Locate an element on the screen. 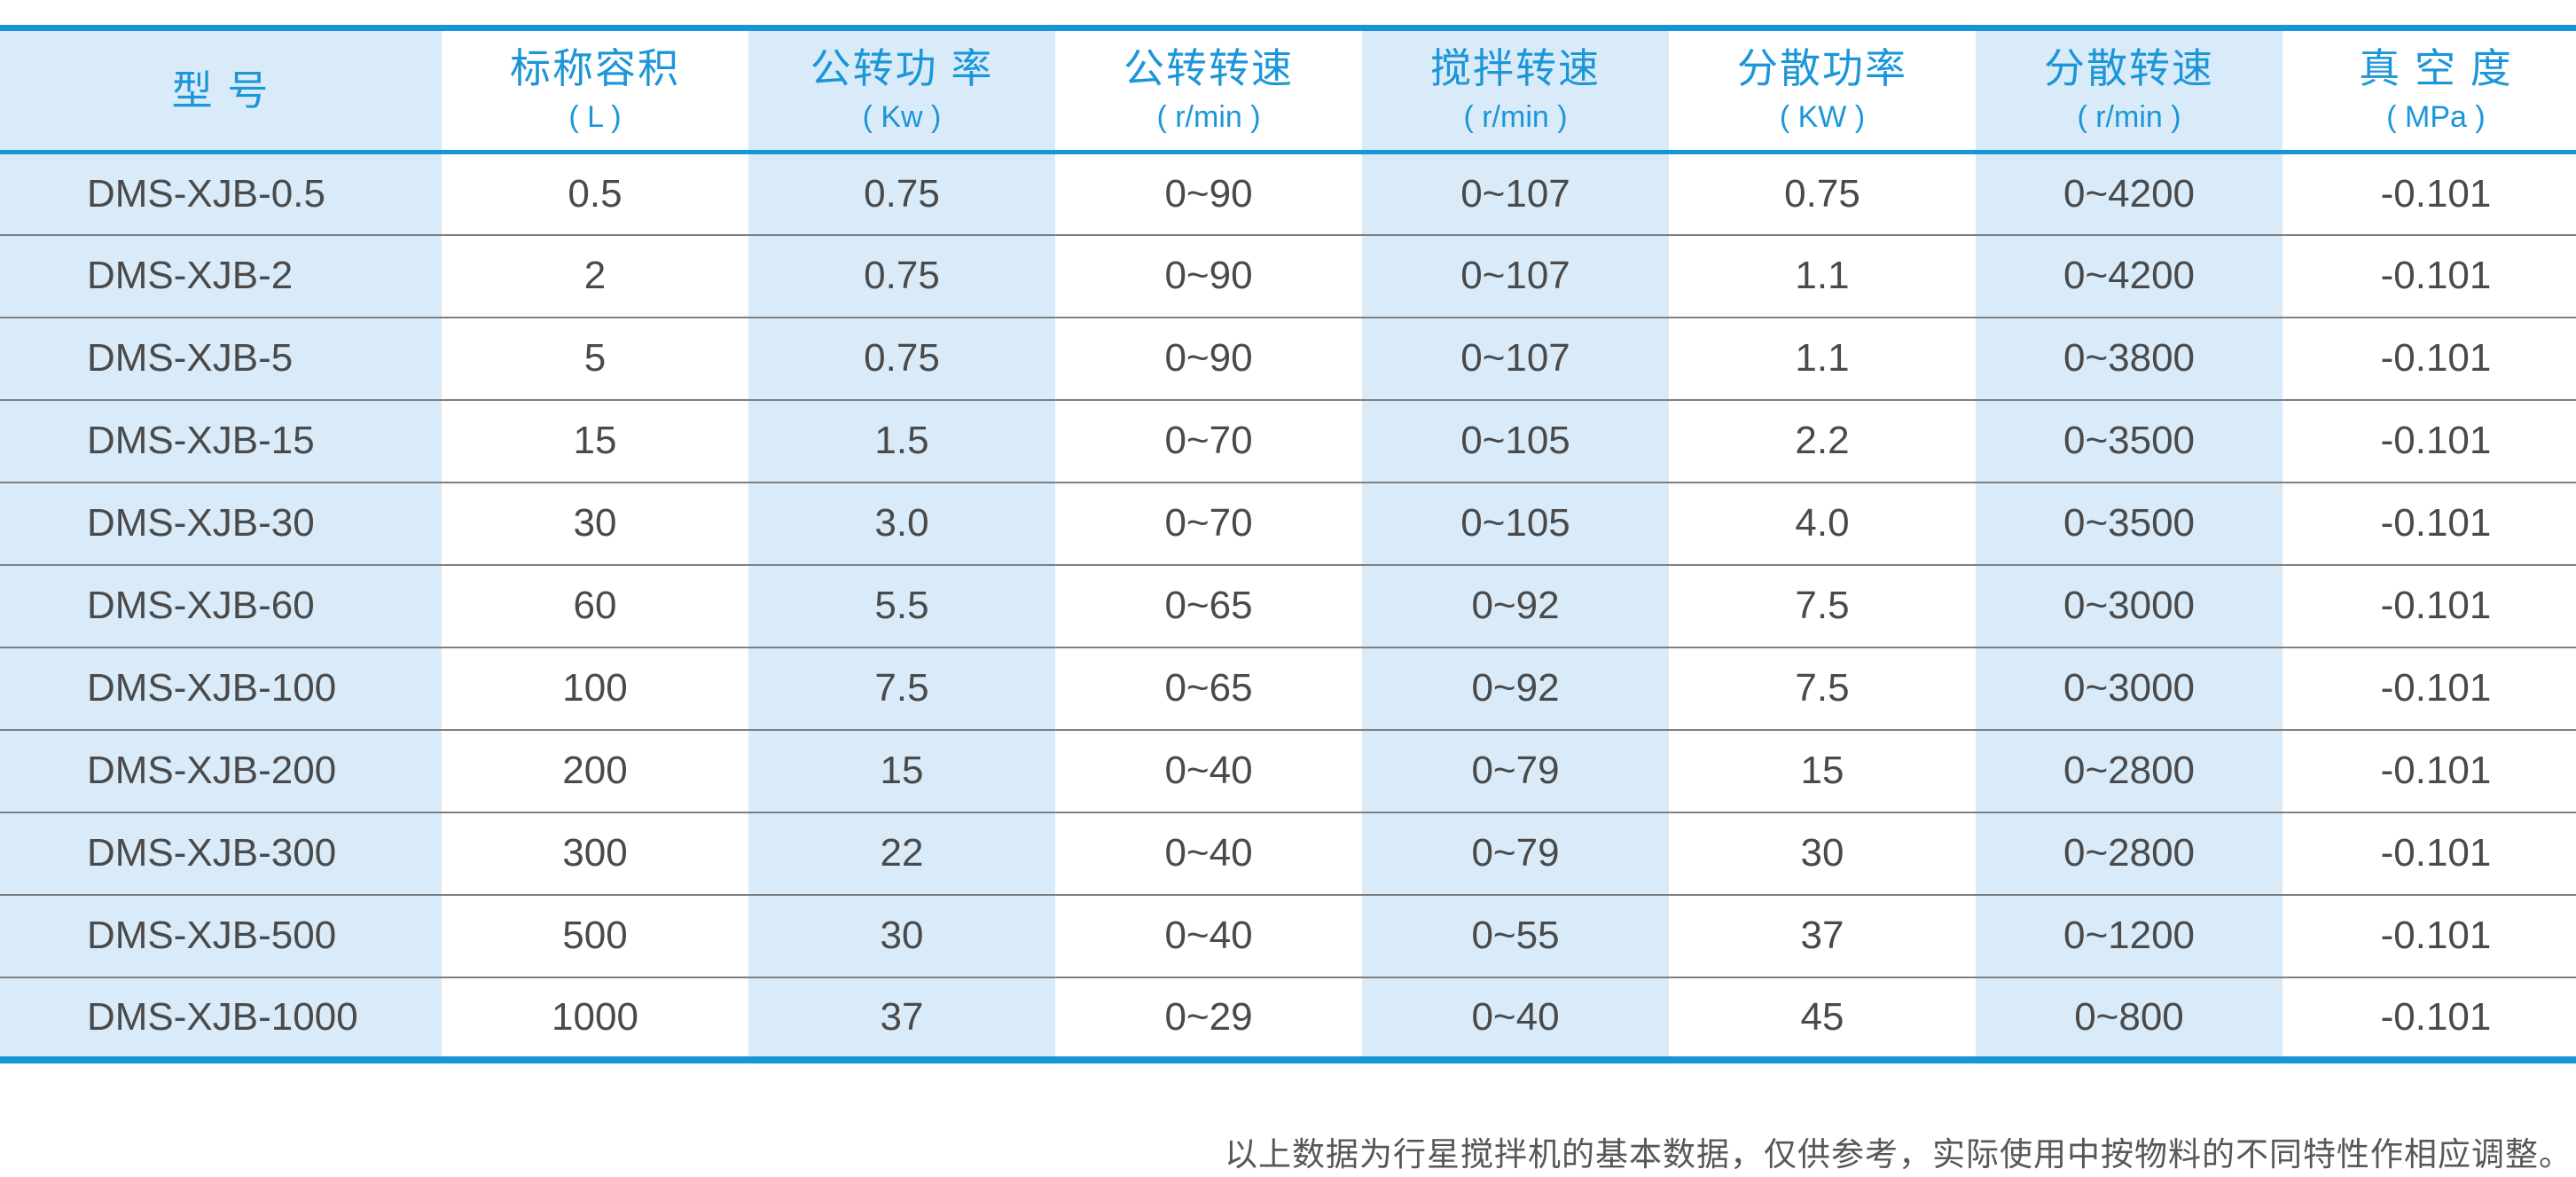 The image size is (2576, 1177). table-cell: 300 is located at coordinates (595, 853).